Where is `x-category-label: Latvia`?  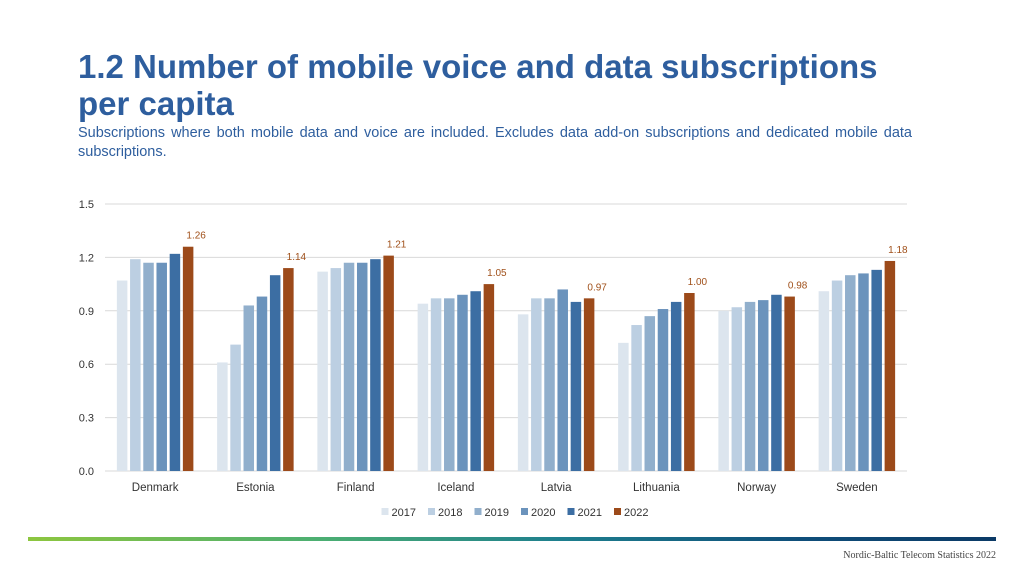
x-category-label: Latvia is located at coordinates (556, 488).